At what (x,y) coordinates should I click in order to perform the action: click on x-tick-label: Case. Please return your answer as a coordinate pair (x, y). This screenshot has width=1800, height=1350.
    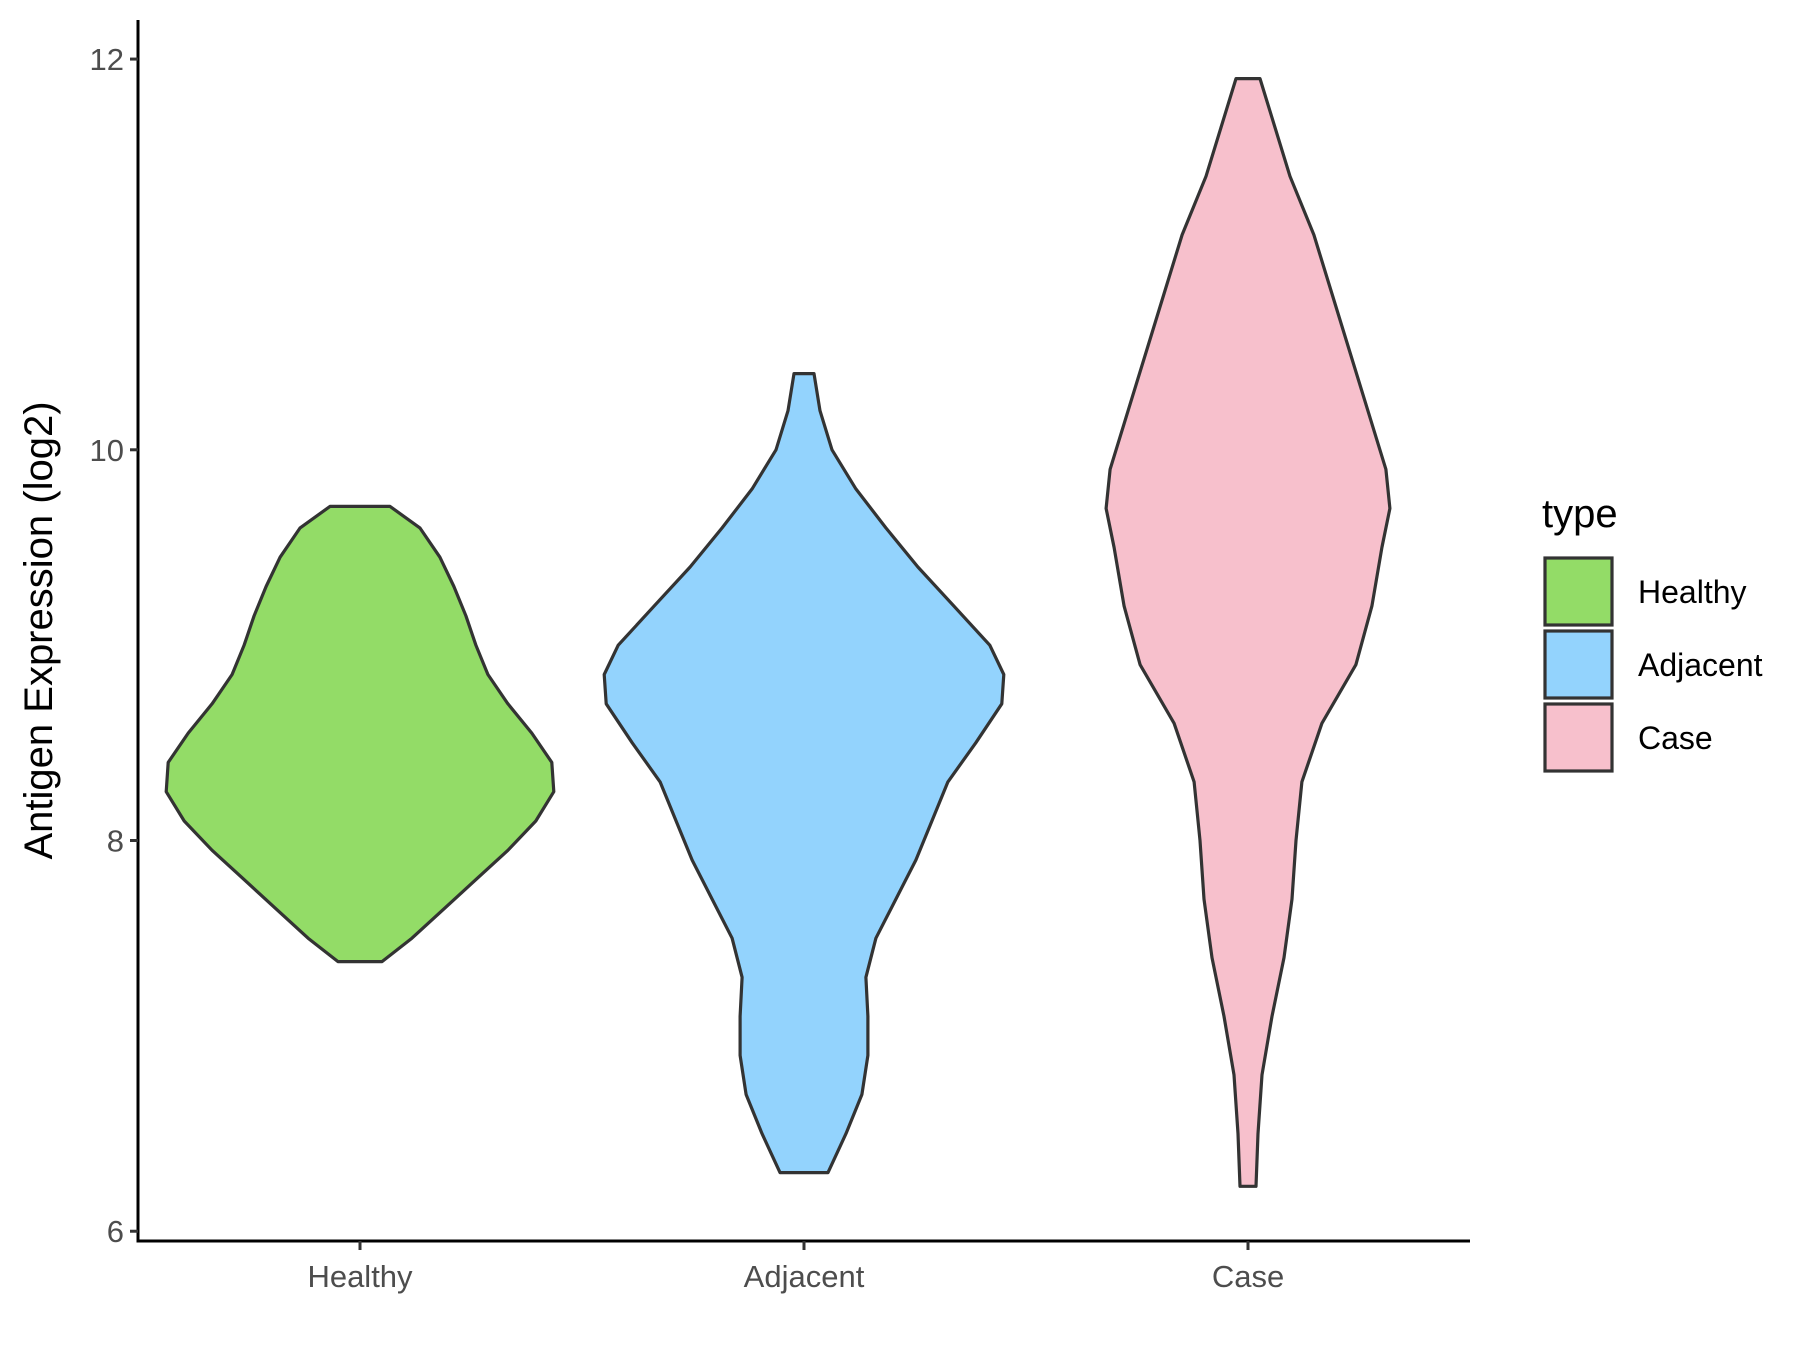
    Looking at the image, I should click on (1248, 1276).